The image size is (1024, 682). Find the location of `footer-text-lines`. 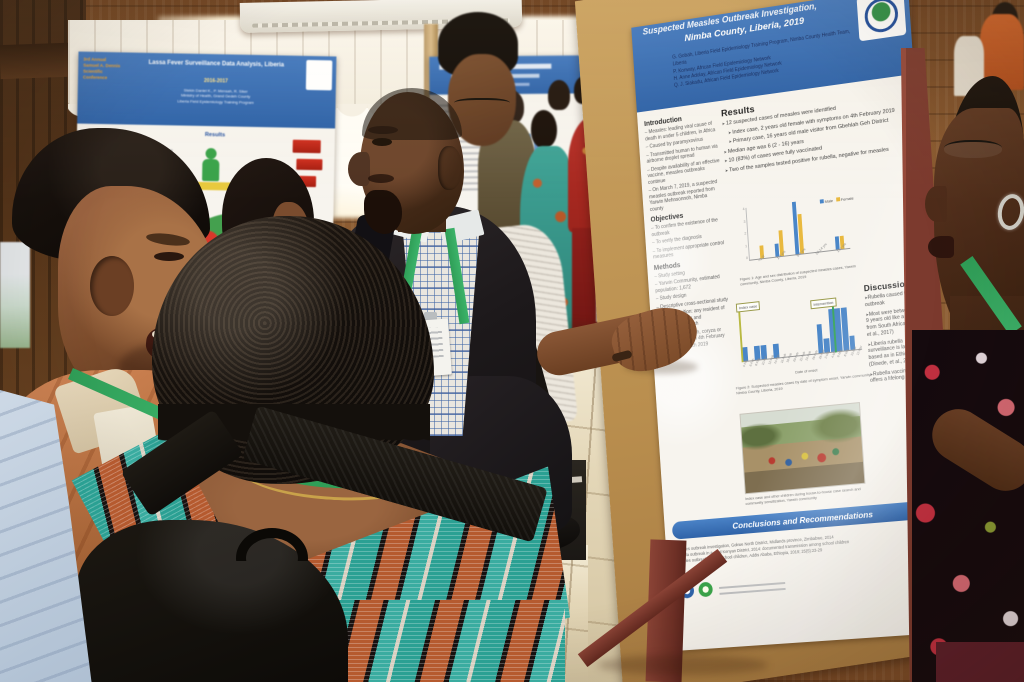

footer-text-lines is located at coordinates (752, 586).